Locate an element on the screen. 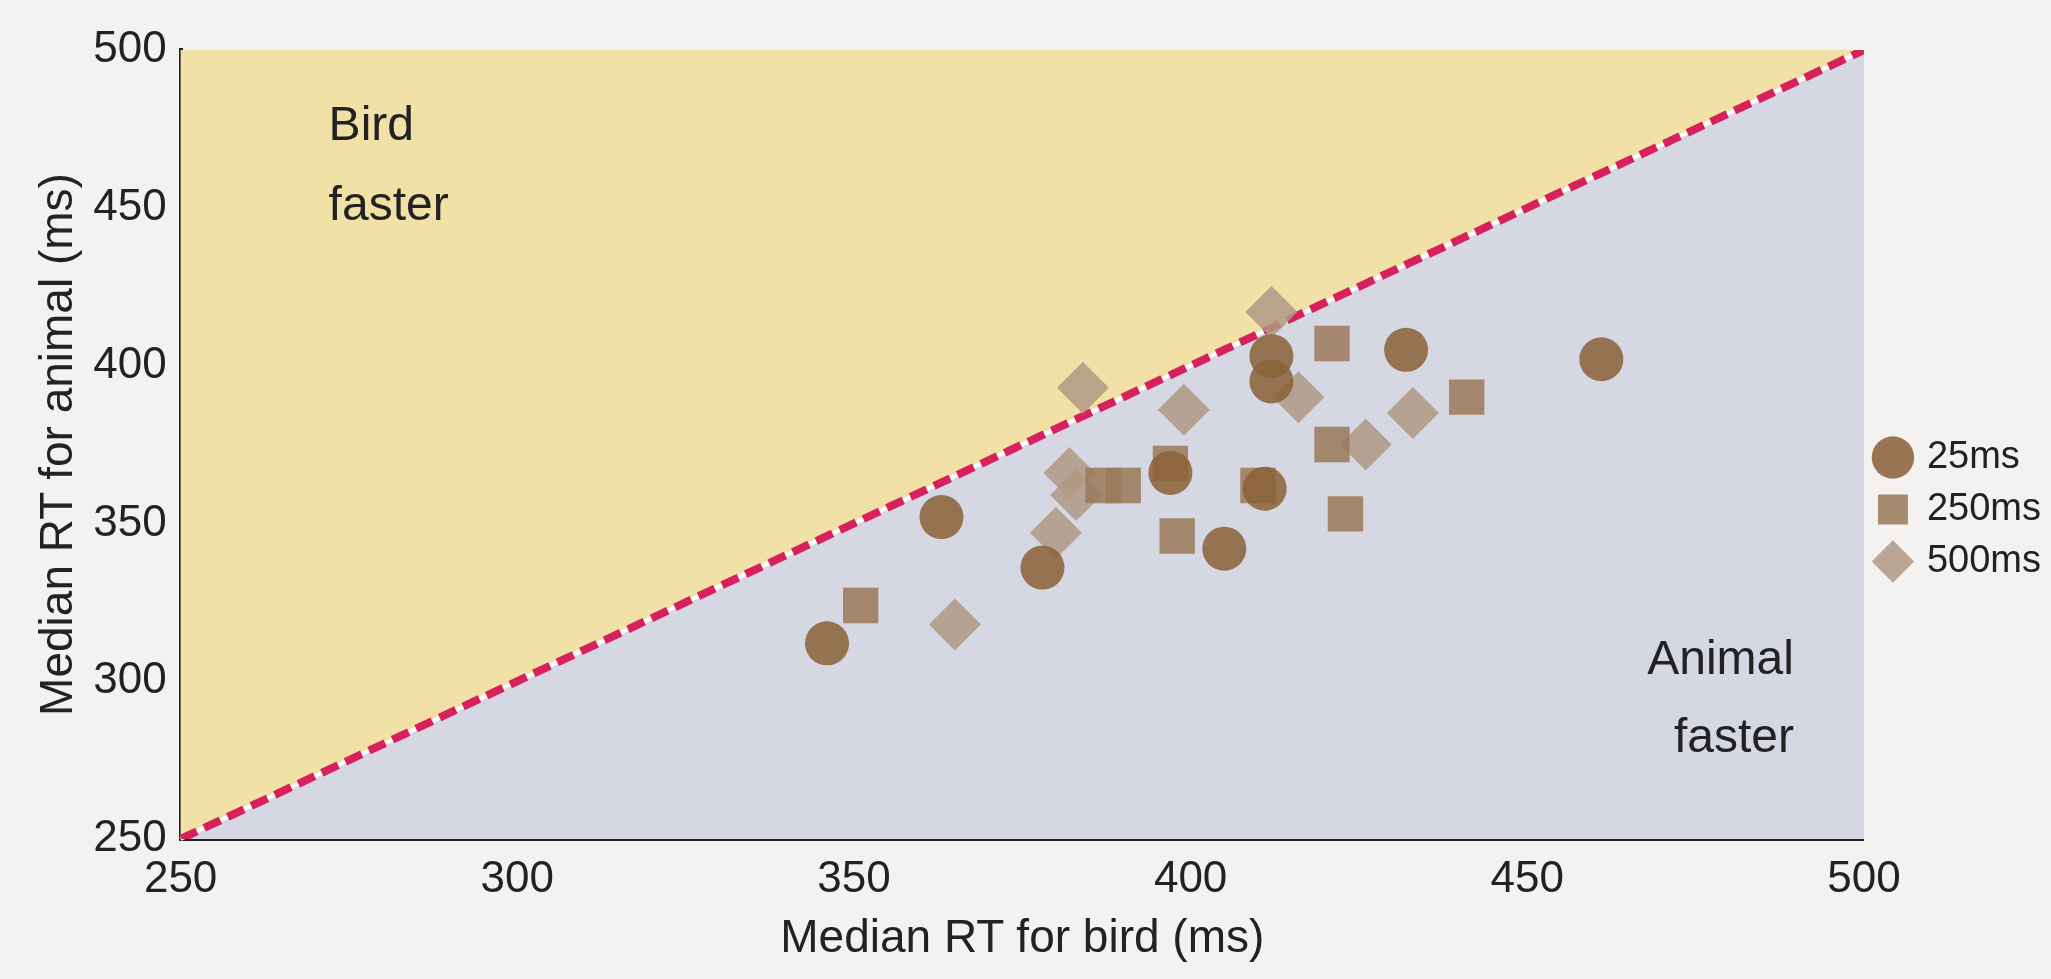  legend-label: 250ms is located at coordinates (1984, 506).